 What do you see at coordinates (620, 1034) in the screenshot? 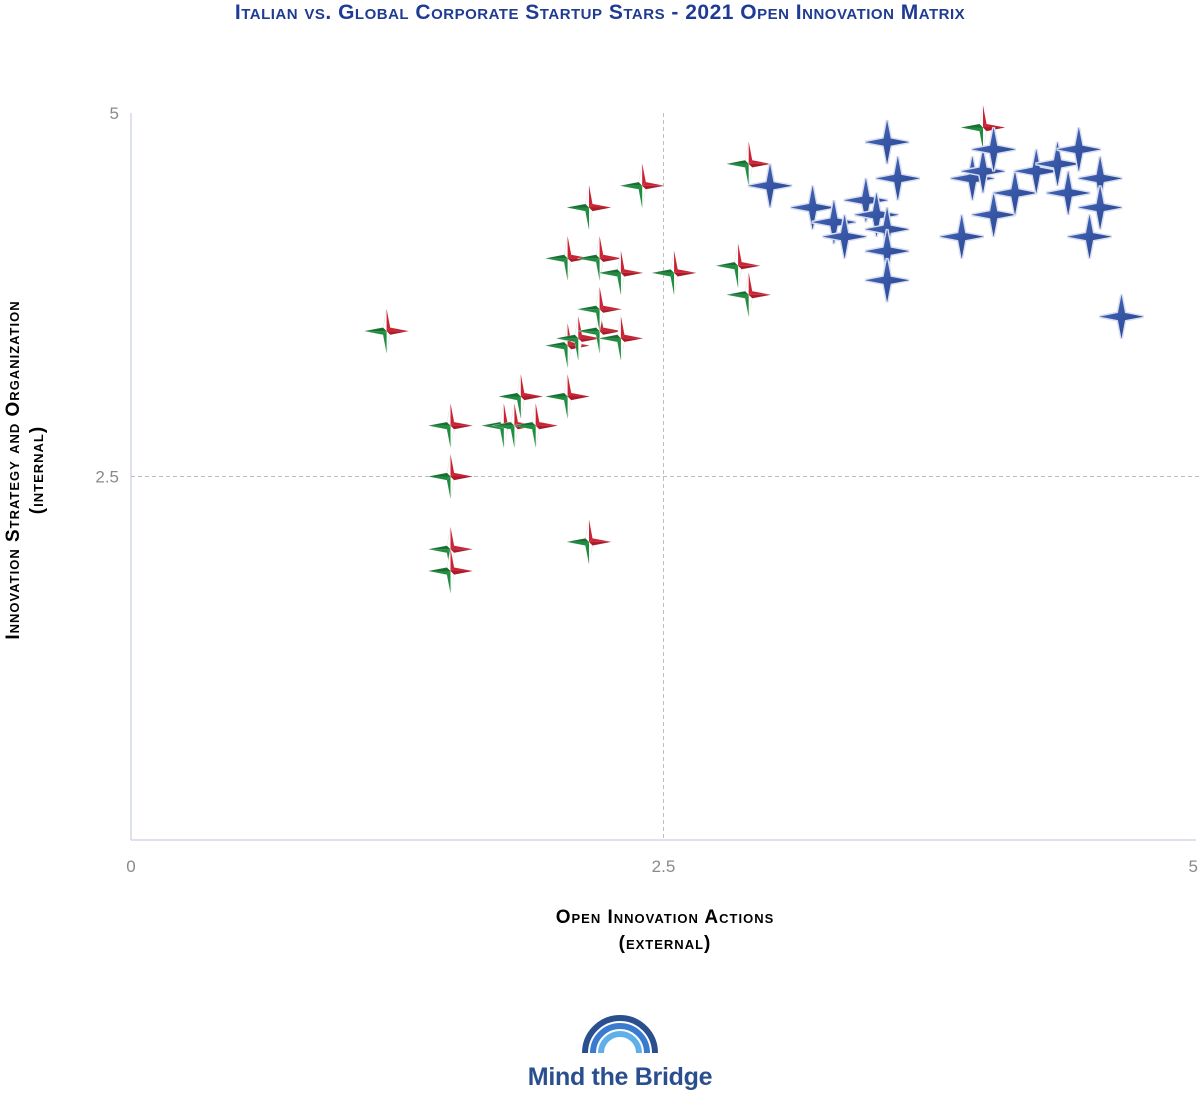
I see `bridge-arches-icon` at bounding box center [620, 1034].